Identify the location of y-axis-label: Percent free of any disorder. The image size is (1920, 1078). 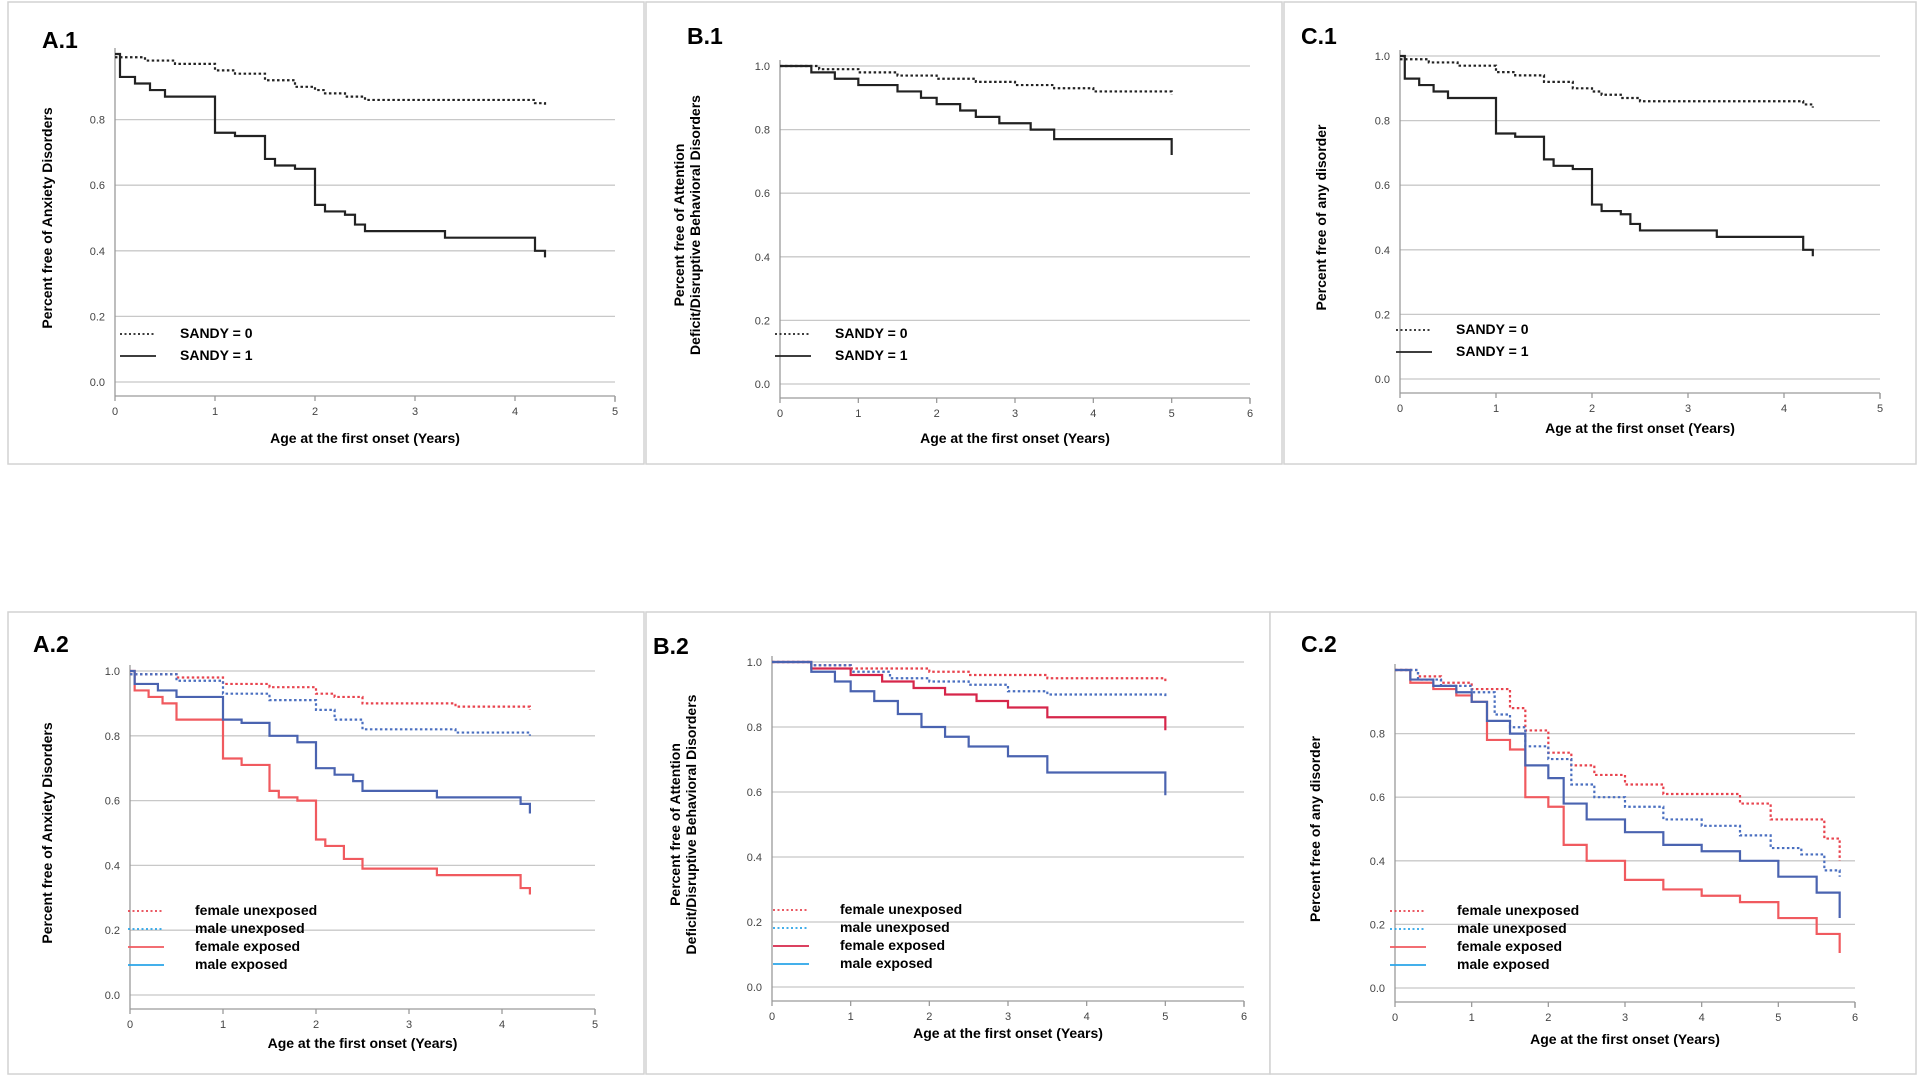
(1315, 828).